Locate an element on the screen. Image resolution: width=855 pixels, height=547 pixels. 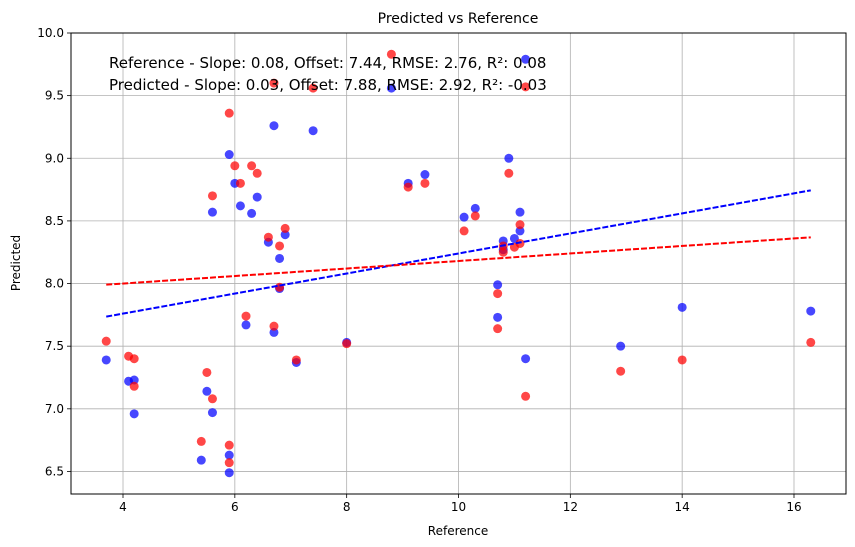
x-tick-label: 8 is located at coordinates (347, 507).